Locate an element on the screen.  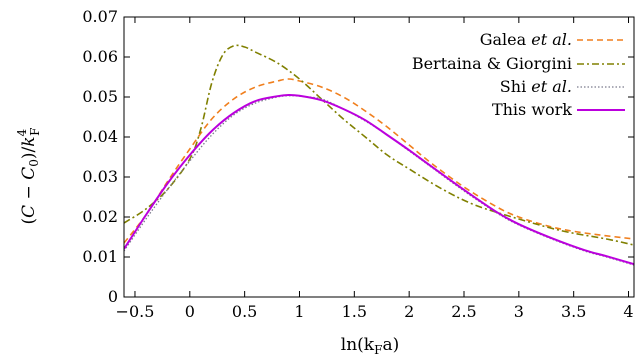
x-tick-label: 1.5 is located at coordinates (354, 311).